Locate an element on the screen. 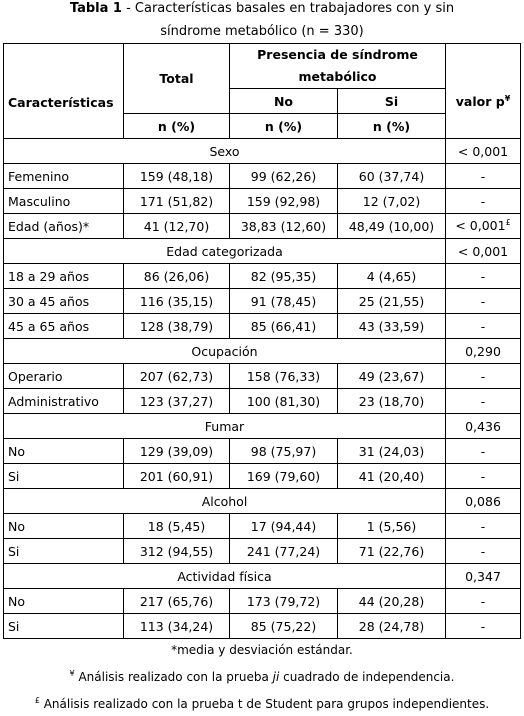 The image size is (524, 716). section-pvalue: 0,086 is located at coordinates (483, 501).